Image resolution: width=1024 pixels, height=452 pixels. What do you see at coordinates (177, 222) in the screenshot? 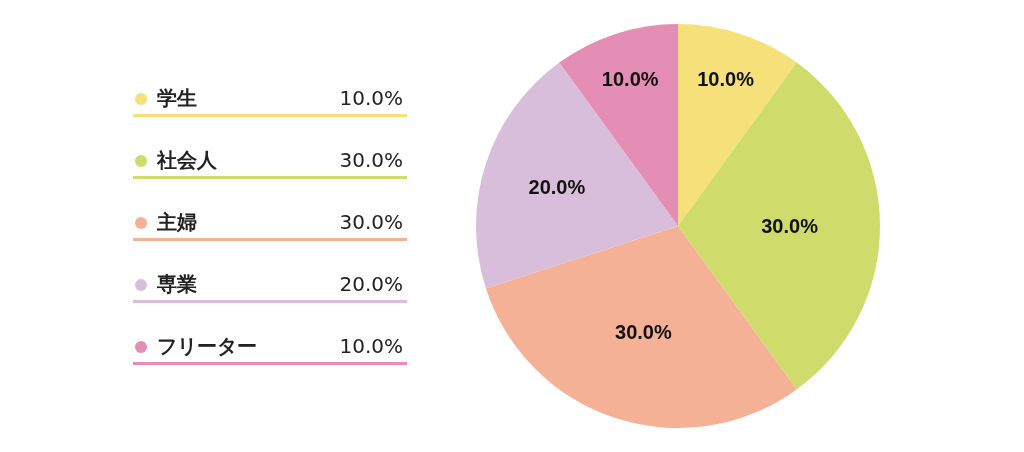
I see `legend-label: 主婦` at bounding box center [177, 222].